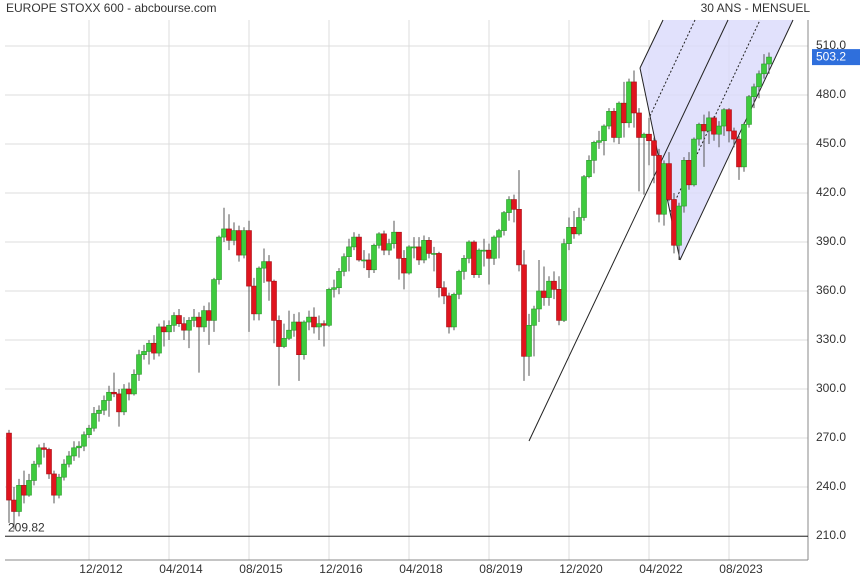 The height and width of the screenshot is (585, 860). Describe the element at coordinates (741, 569) in the screenshot. I see `x-tick-label: 08/2023` at that location.